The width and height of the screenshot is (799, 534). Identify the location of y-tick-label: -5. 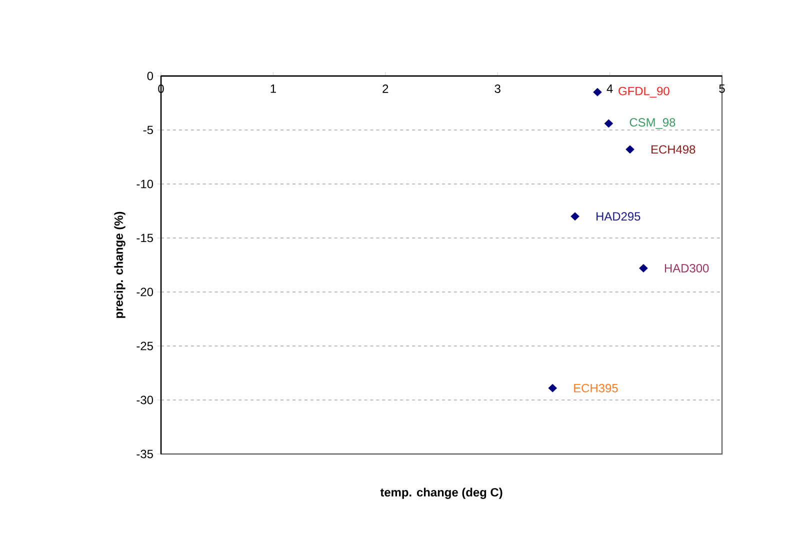
(148, 130).